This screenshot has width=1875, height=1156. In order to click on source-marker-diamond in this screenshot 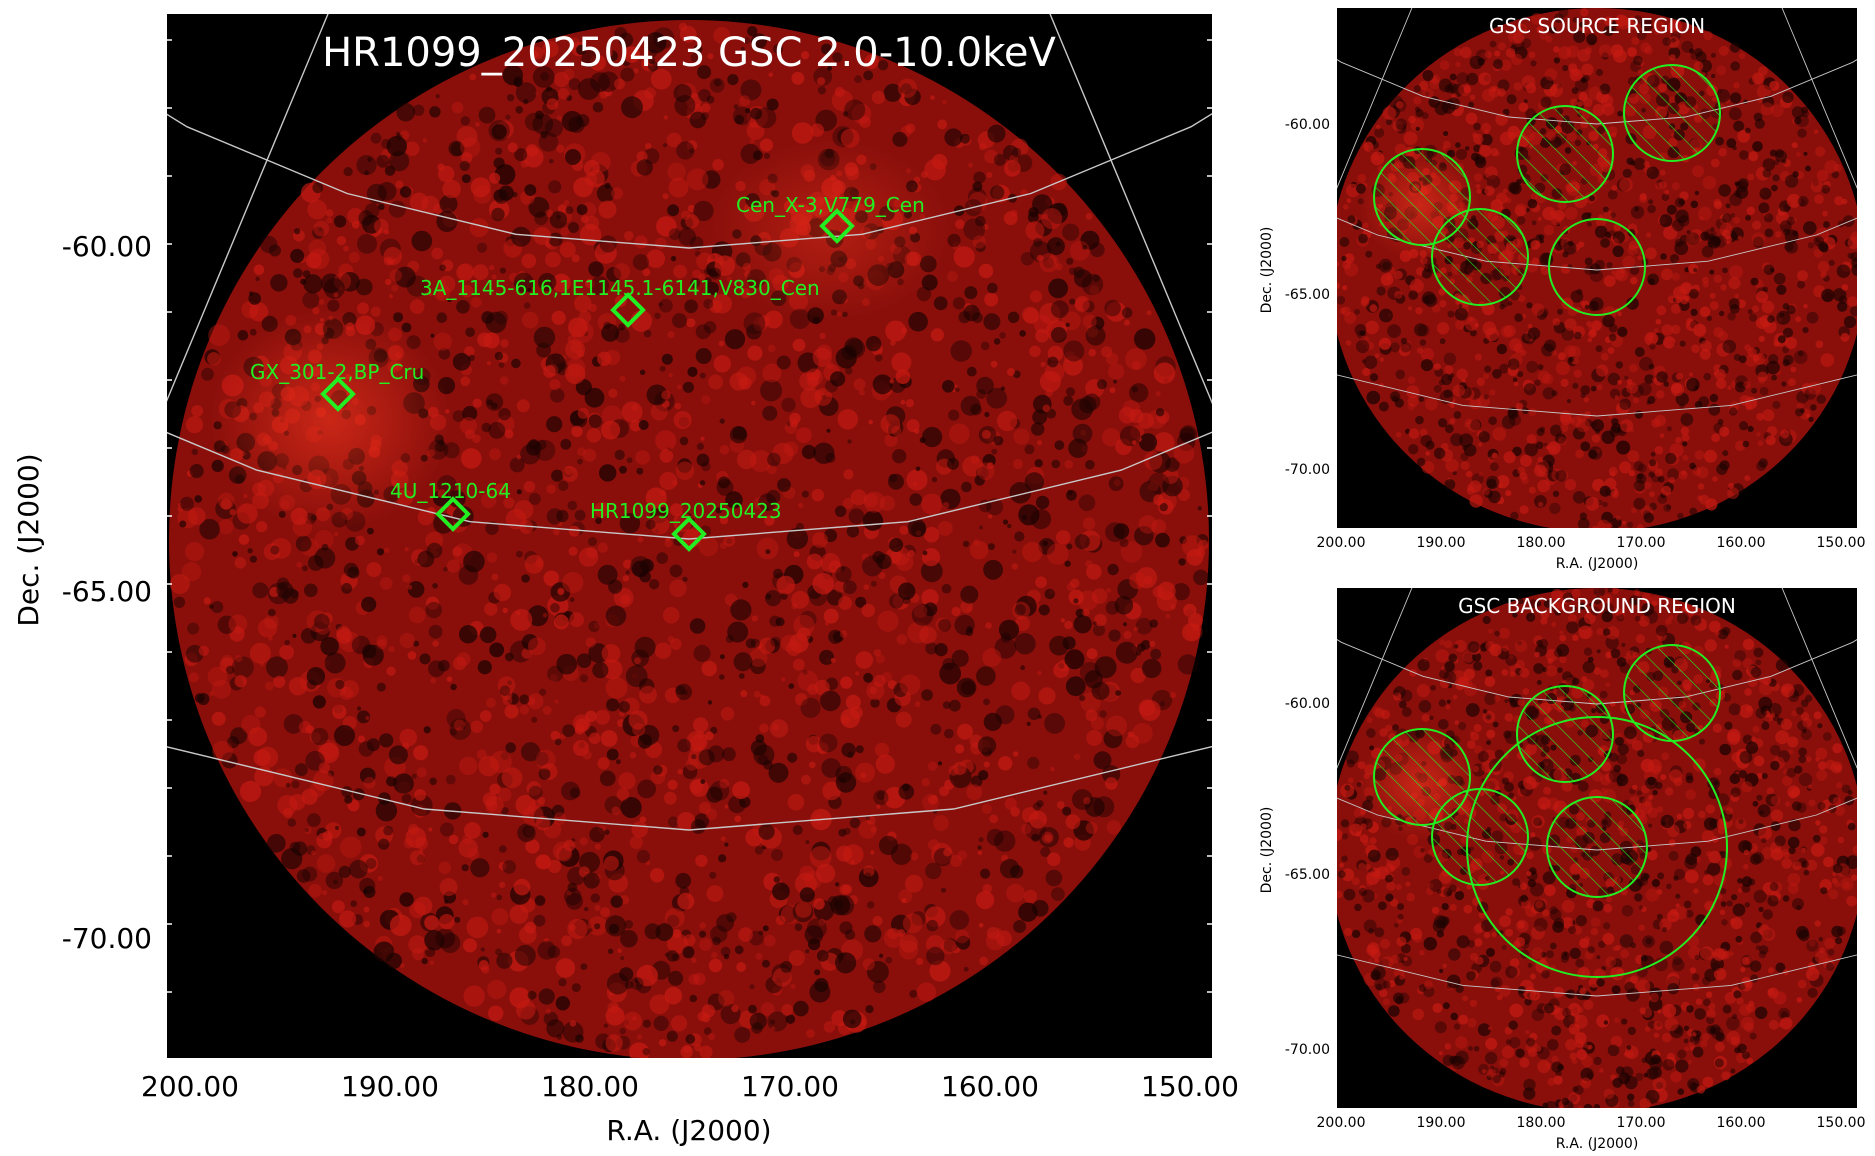, I will do `click(837, 226)`.